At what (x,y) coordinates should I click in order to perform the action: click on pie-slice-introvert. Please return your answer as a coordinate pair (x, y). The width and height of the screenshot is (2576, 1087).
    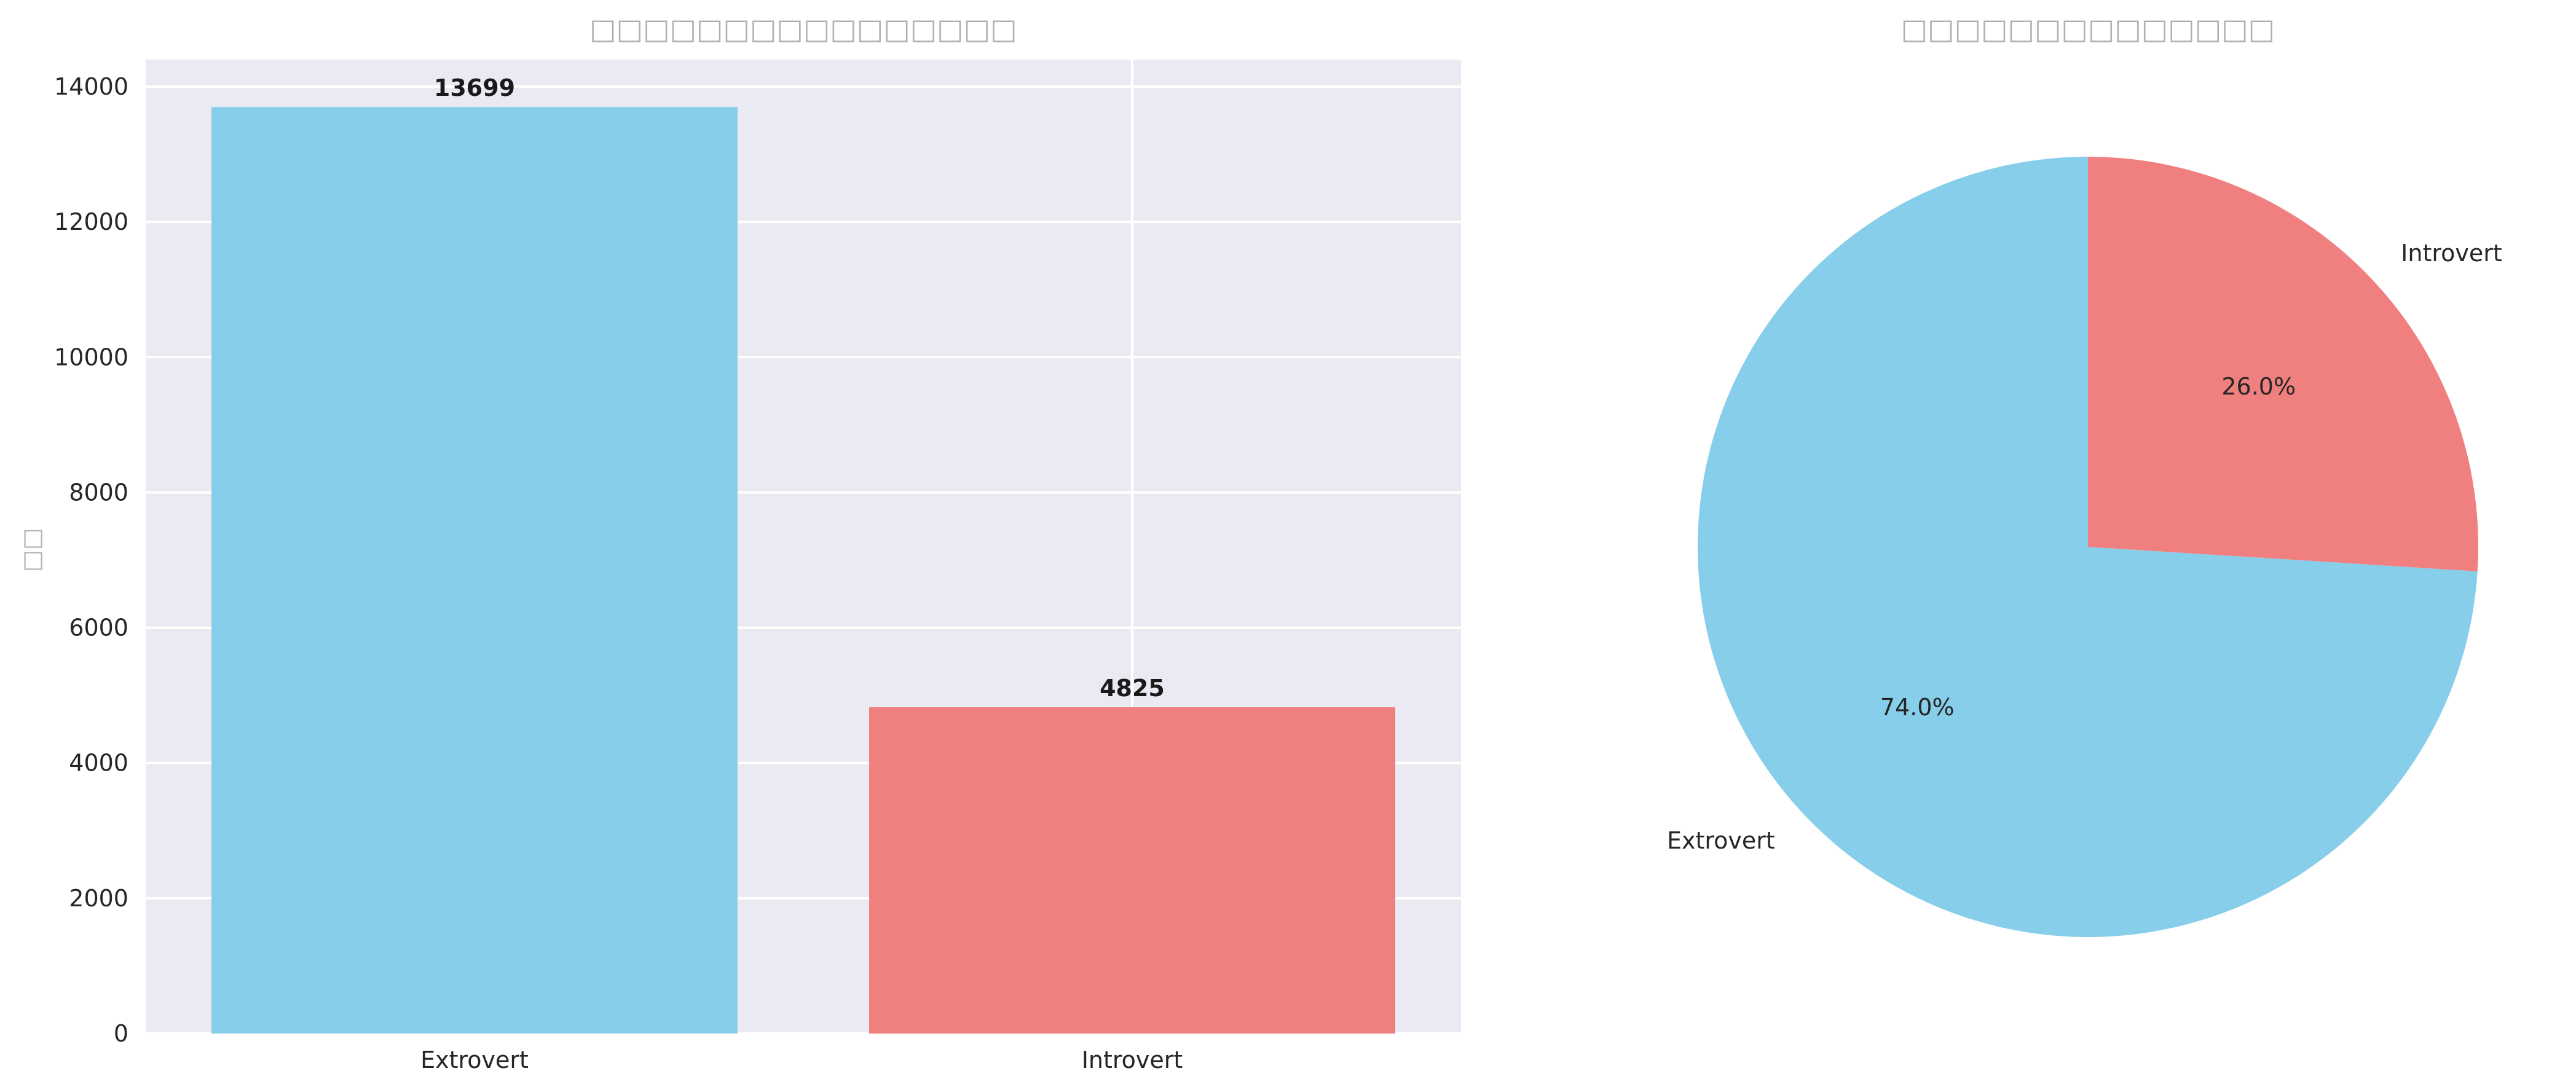
    Looking at the image, I should click on (2284, 363).